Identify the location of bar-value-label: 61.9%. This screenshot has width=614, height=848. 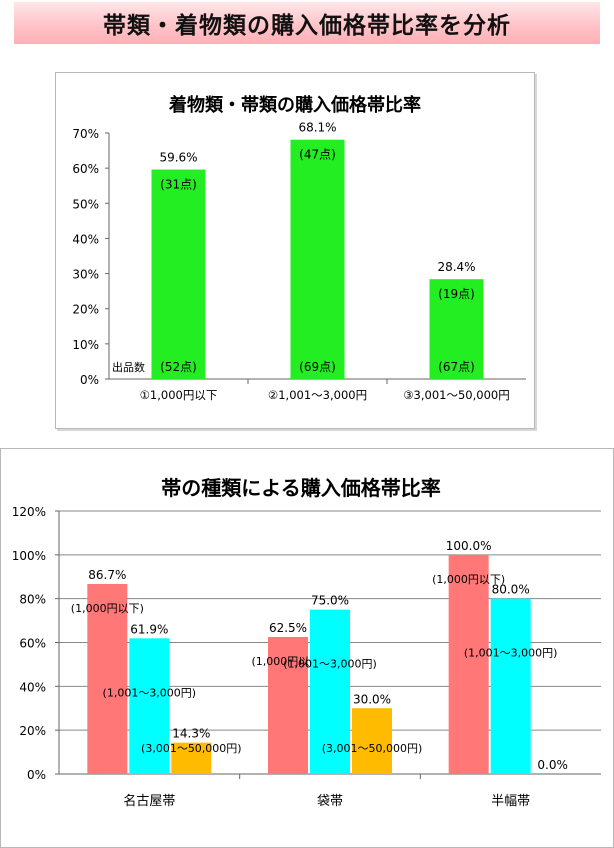
(149, 629).